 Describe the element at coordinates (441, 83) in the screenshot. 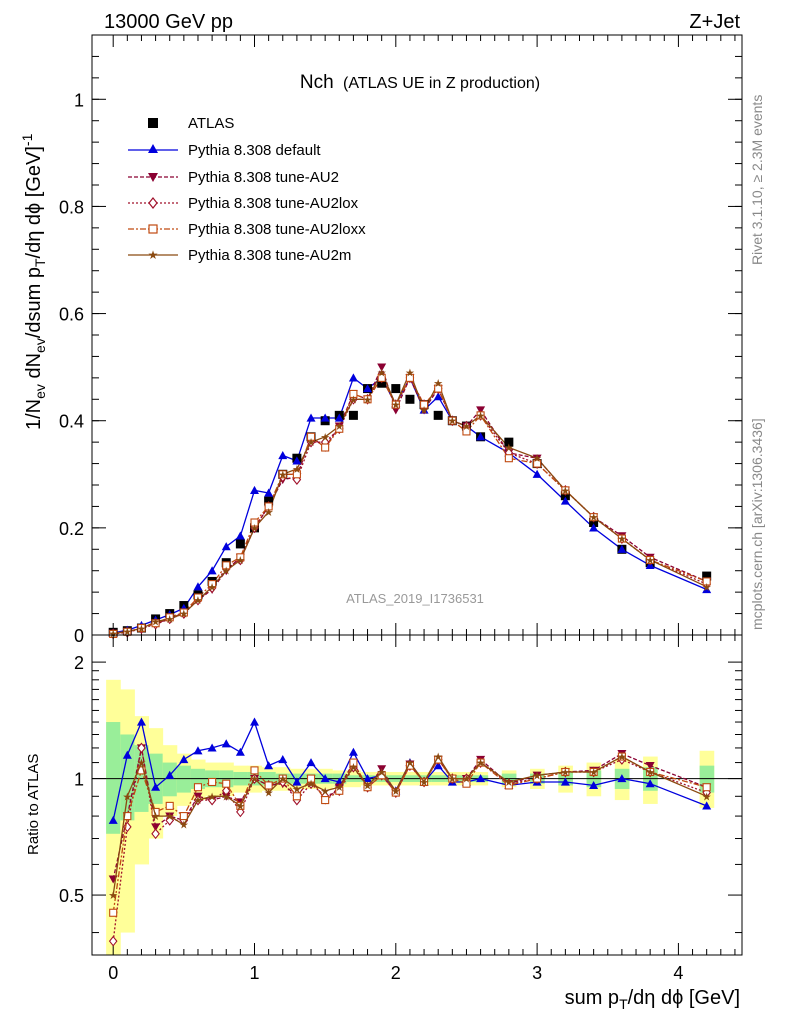

I see `plot-title-sub: (ATLAS UE in Z production)` at that location.